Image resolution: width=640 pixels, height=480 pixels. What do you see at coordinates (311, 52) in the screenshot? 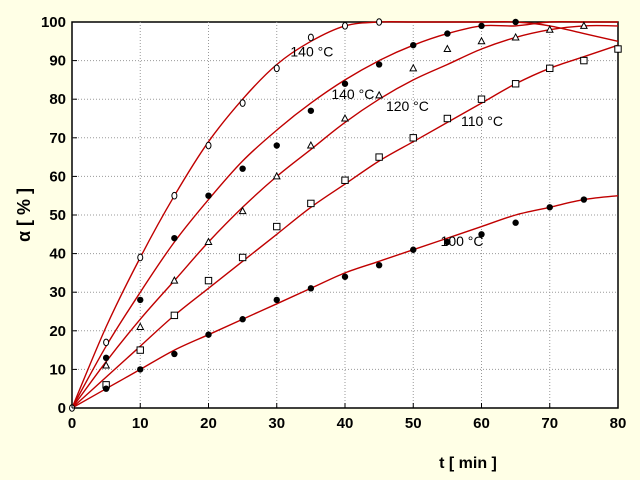
I see `curve-label: 140 °C` at bounding box center [311, 52].